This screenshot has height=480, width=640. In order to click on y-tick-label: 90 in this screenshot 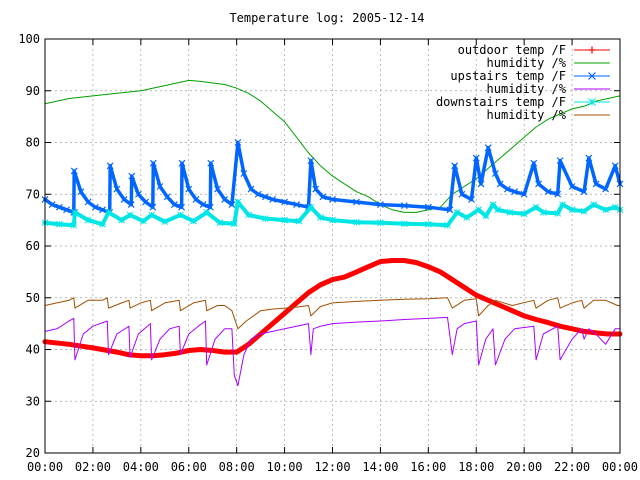, I will do `click(33, 91)`.